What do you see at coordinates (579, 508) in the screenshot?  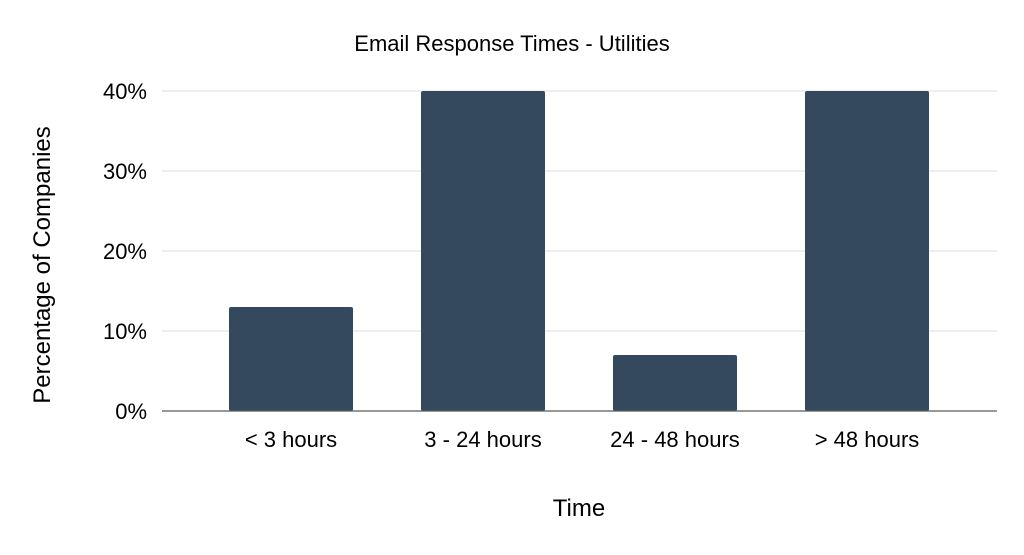 I see `x-axis-title: Time` at bounding box center [579, 508].